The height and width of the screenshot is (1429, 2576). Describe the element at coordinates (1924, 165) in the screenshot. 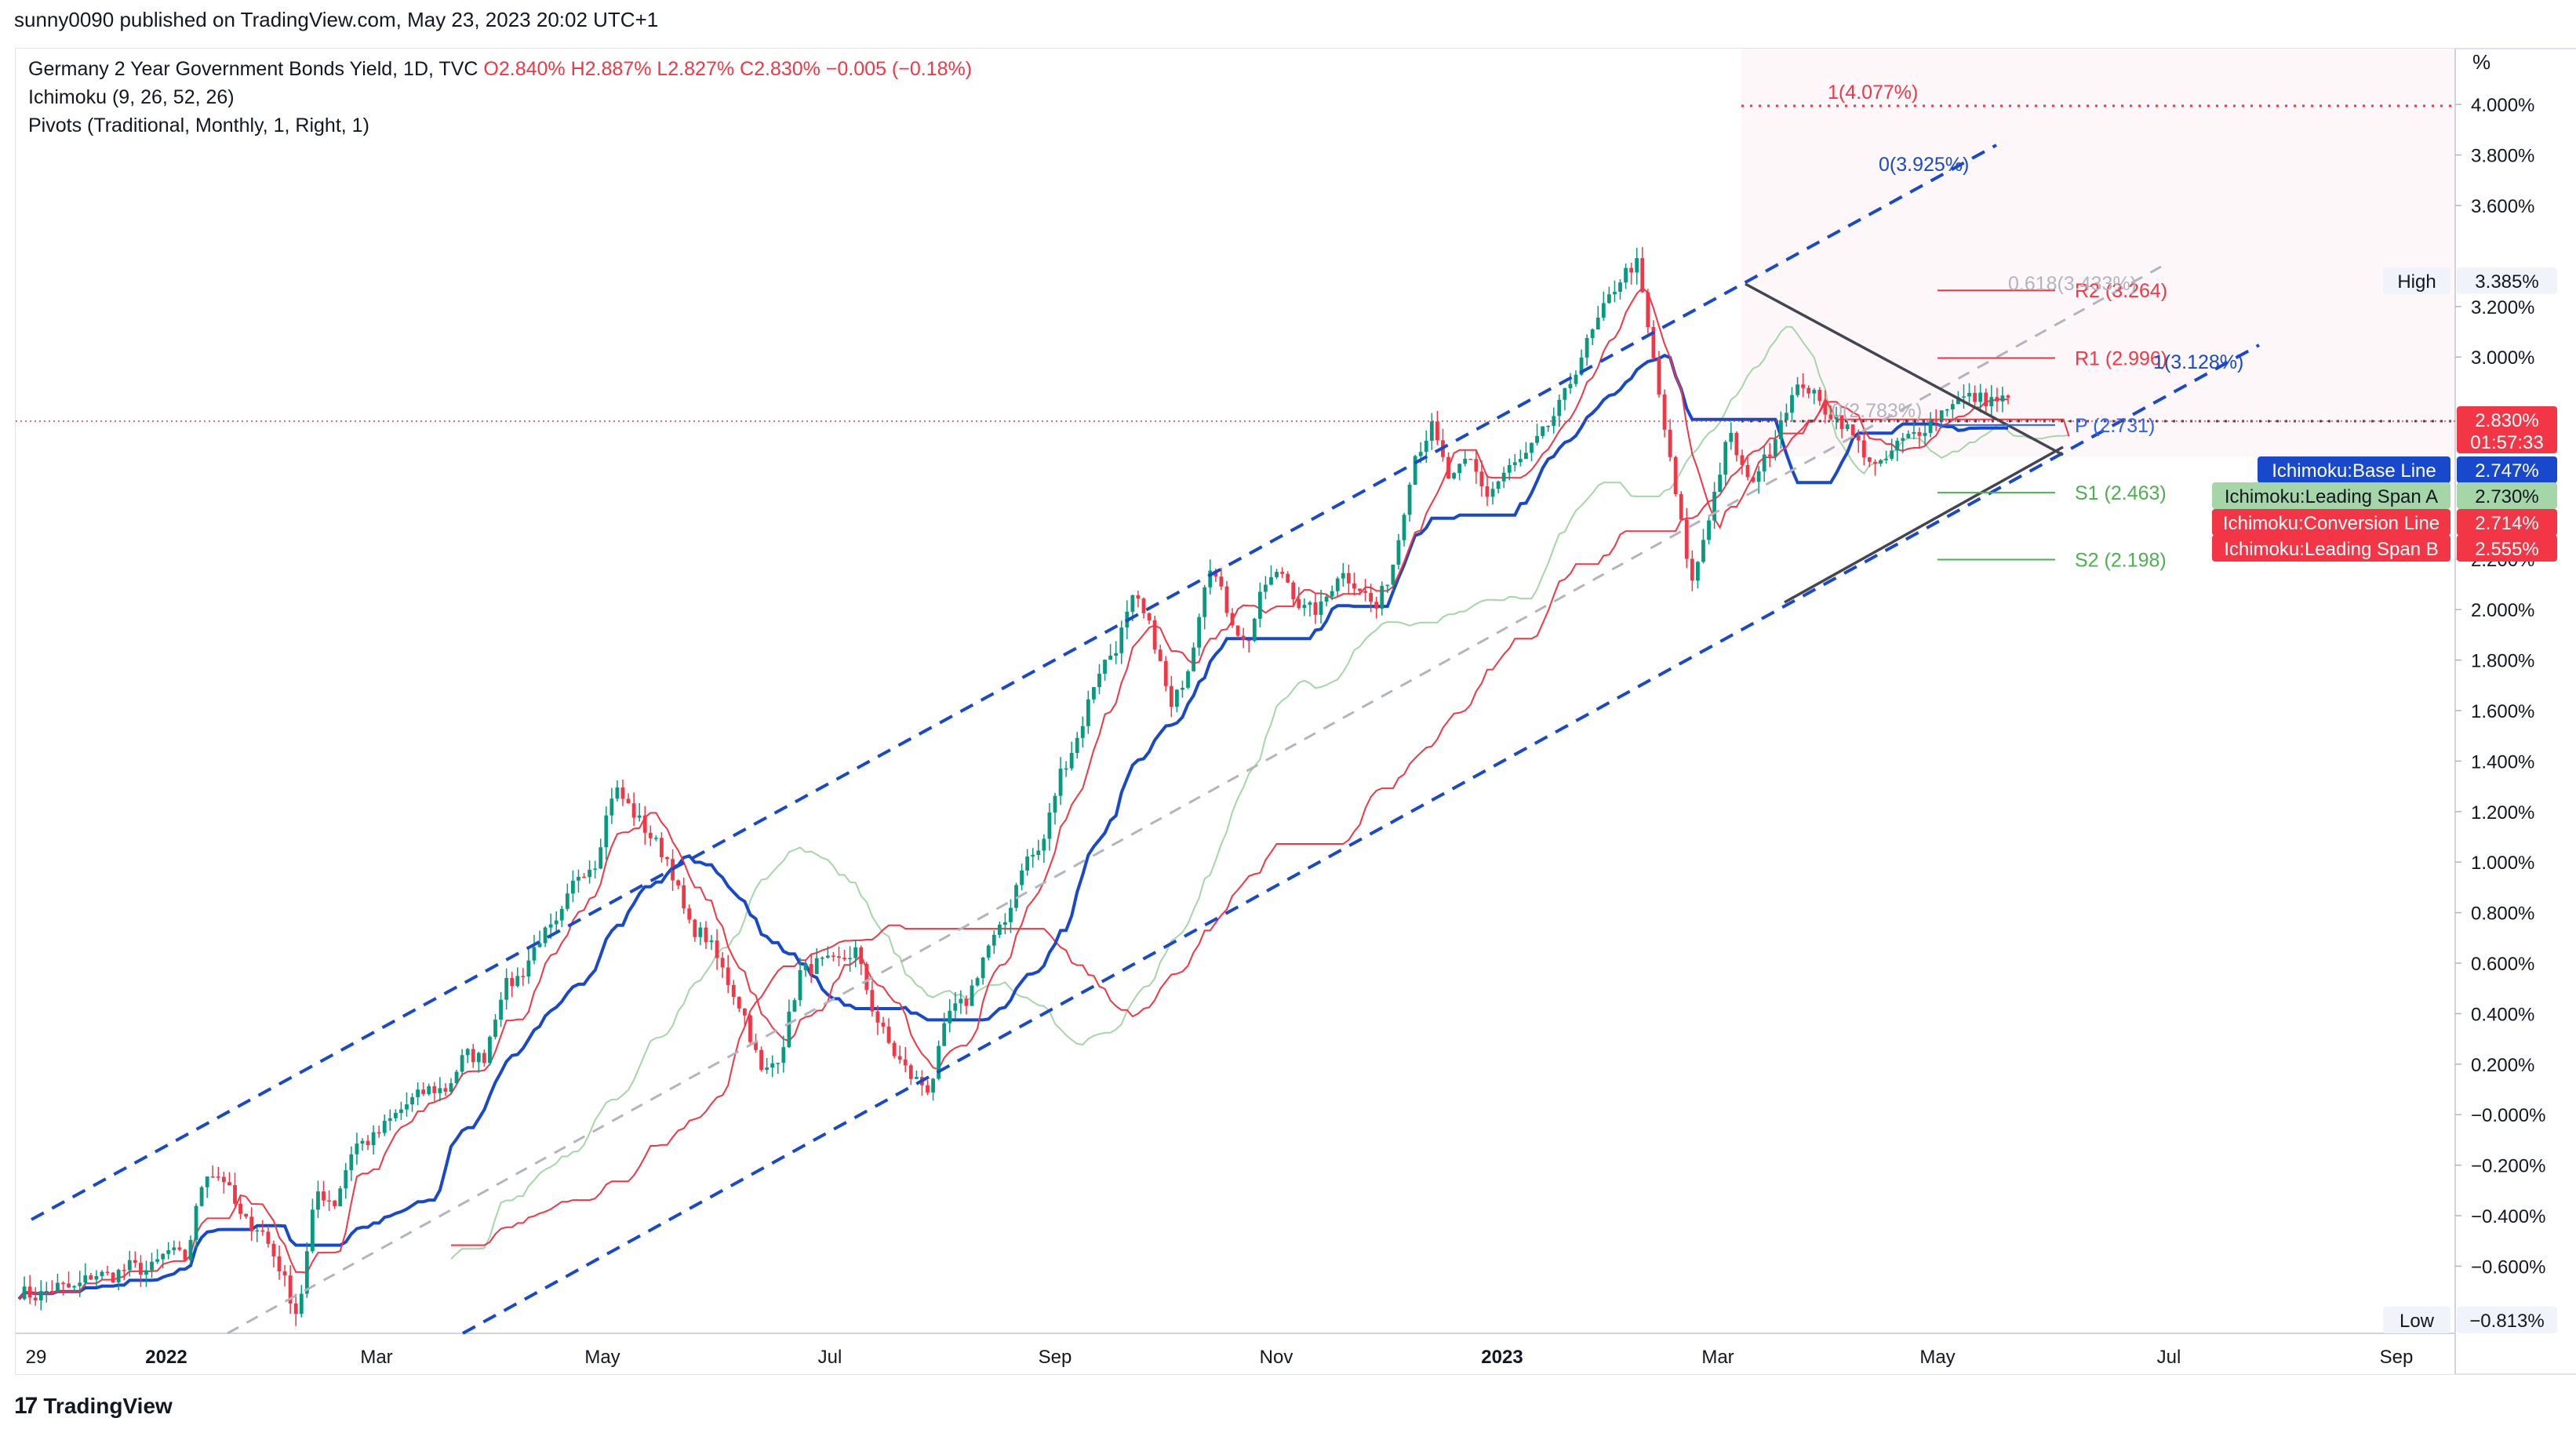

I see `fib-annotation: 0(3.925%)` at that location.